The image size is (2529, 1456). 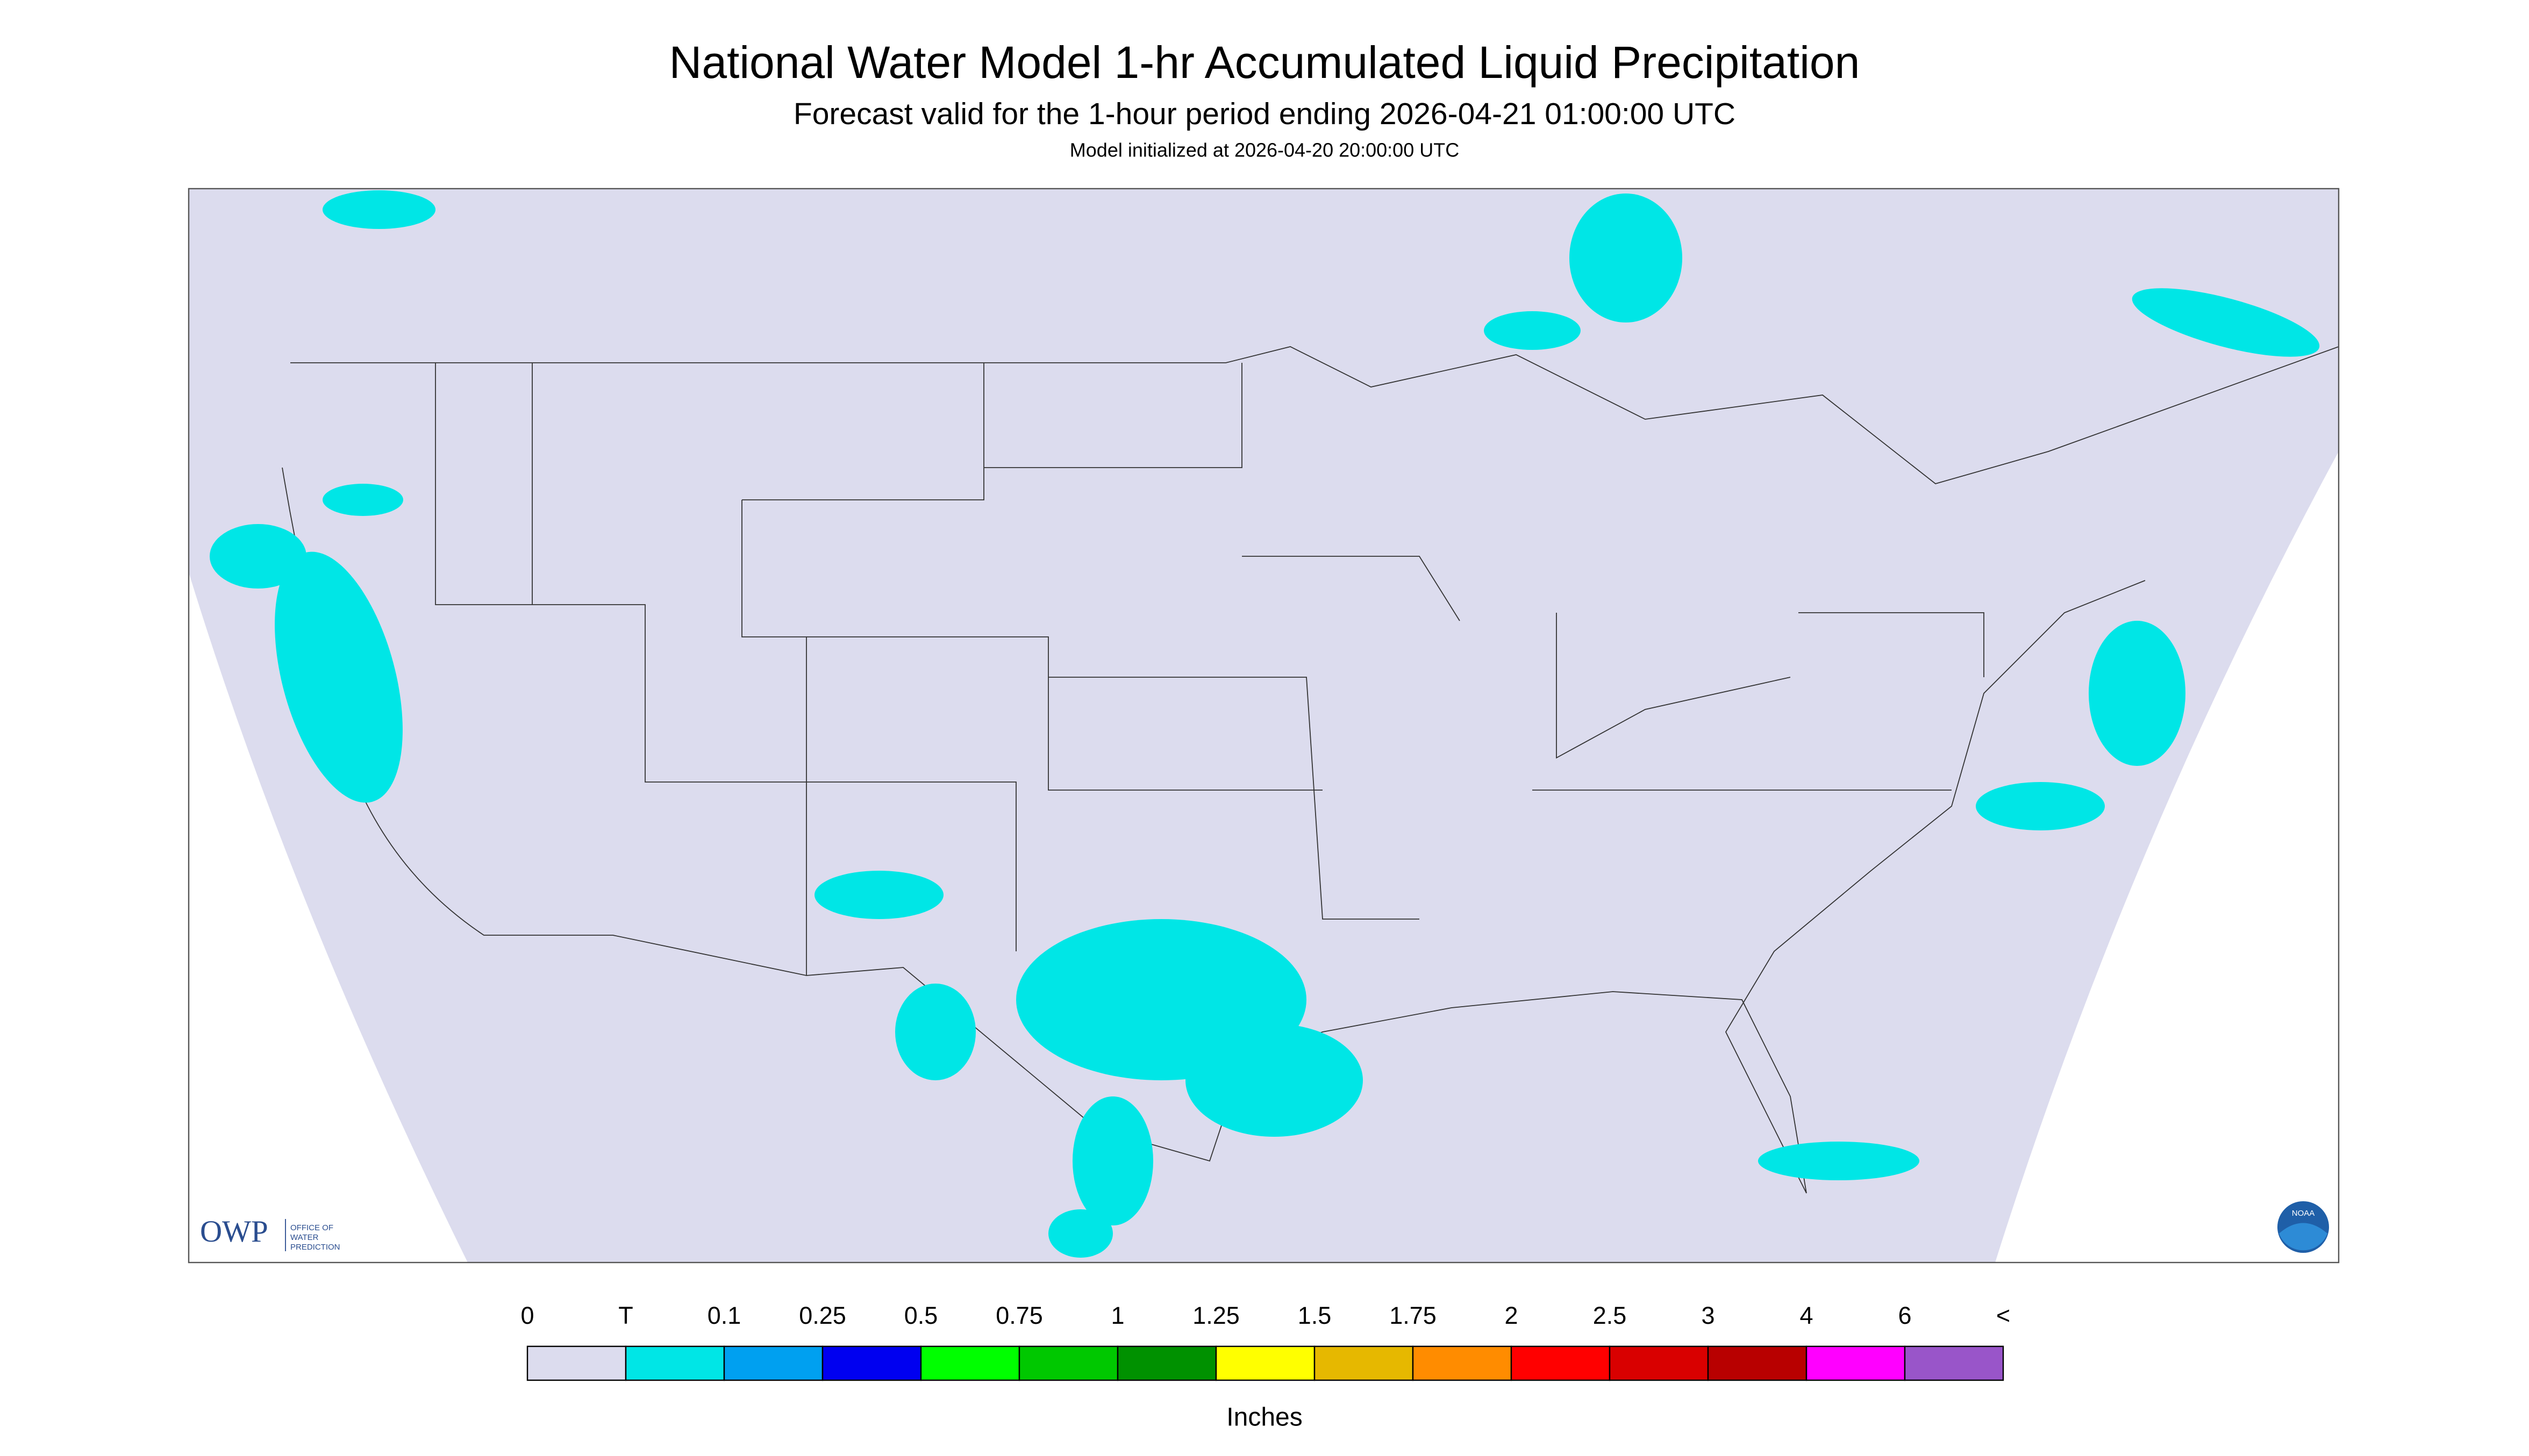 What do you see at coordinates (724, 1315) in the screenshot?
I see `legend-label: 0.1` at bounding box center [724, 1315].